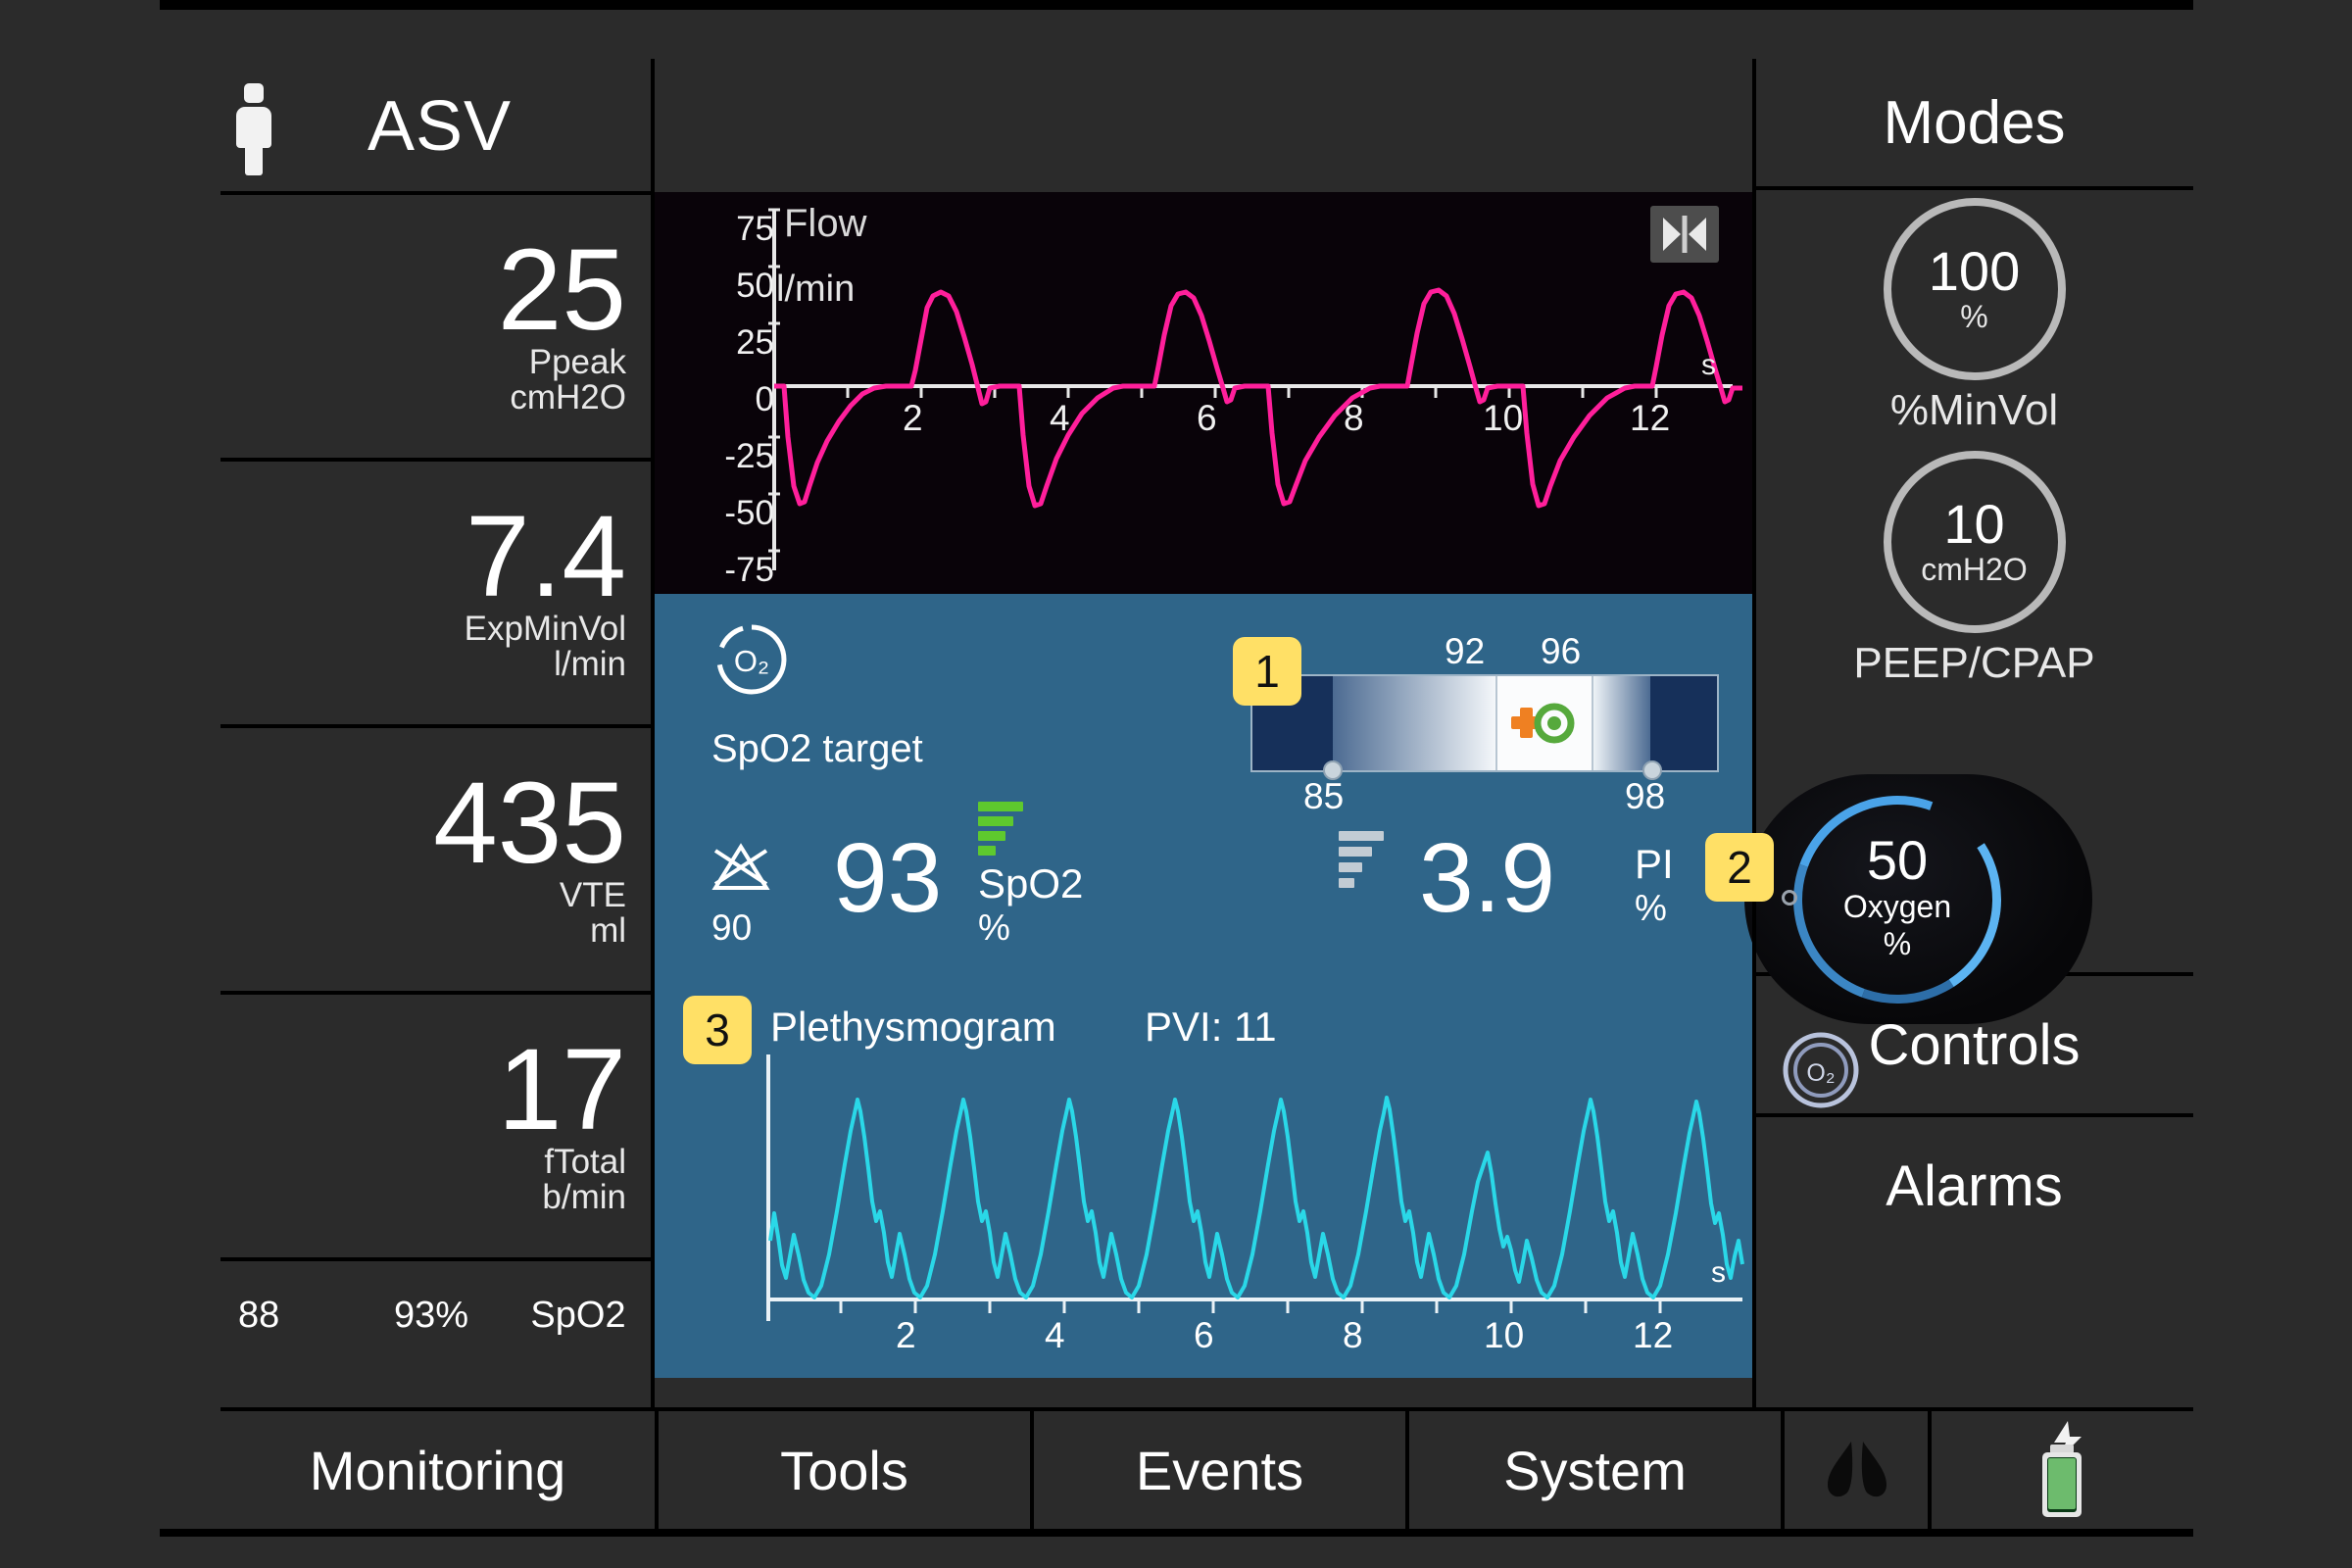  Describe the element at coordinates (749, 570) in the screenshot. I see `ytick: -75` at that location.